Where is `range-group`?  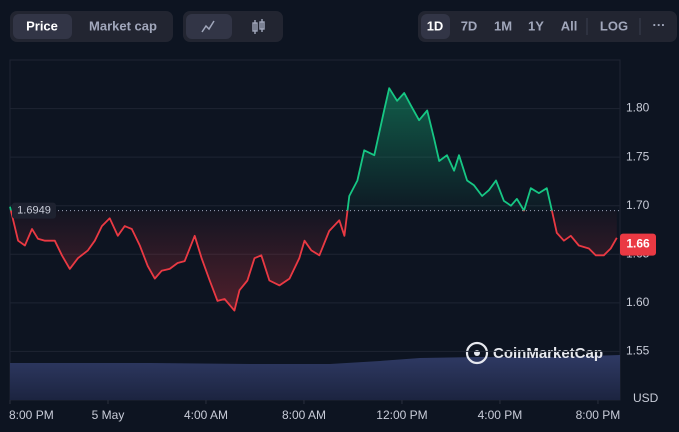 range-group is located at coordinates (547, 26).